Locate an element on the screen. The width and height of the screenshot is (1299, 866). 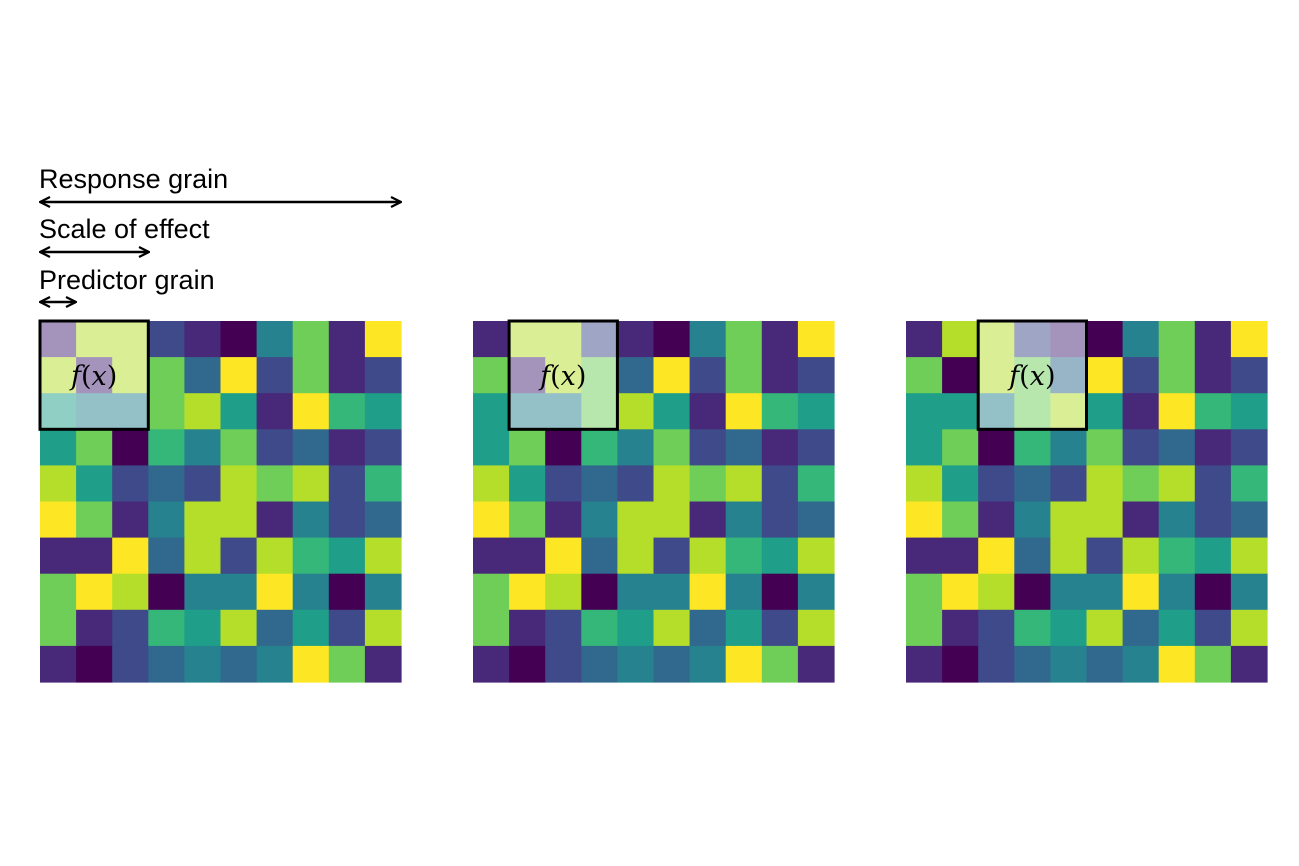
raster-panel-3: f(x) is located at coordinates (1087, 501).